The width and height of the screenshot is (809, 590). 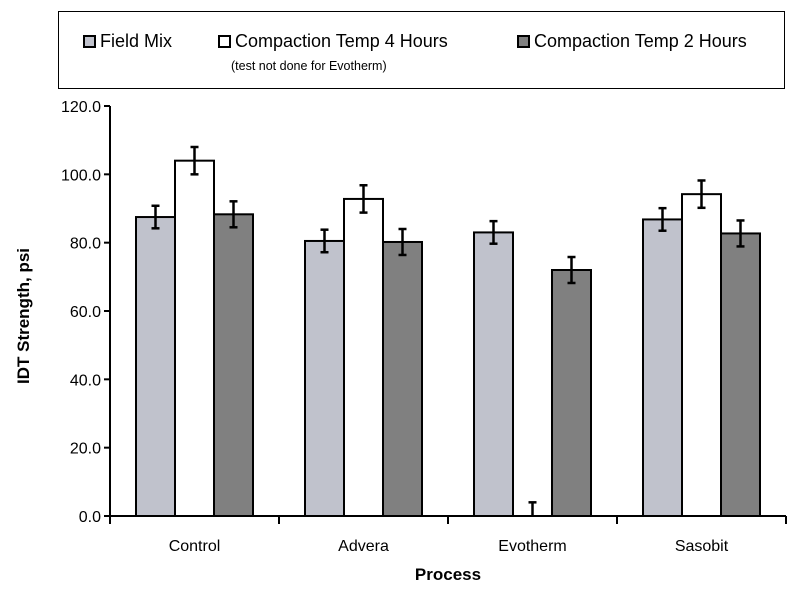 I want to click on y-tick-label: 20.0, so click(x=85, y=449).